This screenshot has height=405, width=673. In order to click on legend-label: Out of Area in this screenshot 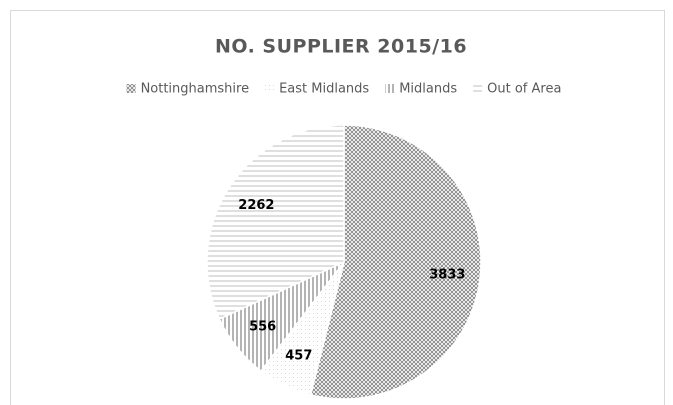, I will do `click(524, 89)`.